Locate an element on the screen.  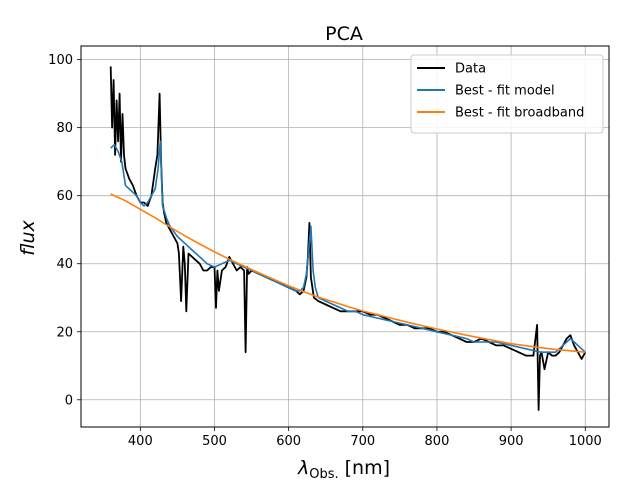
y-tick-label: 40 is located at coordinates (64, 264).